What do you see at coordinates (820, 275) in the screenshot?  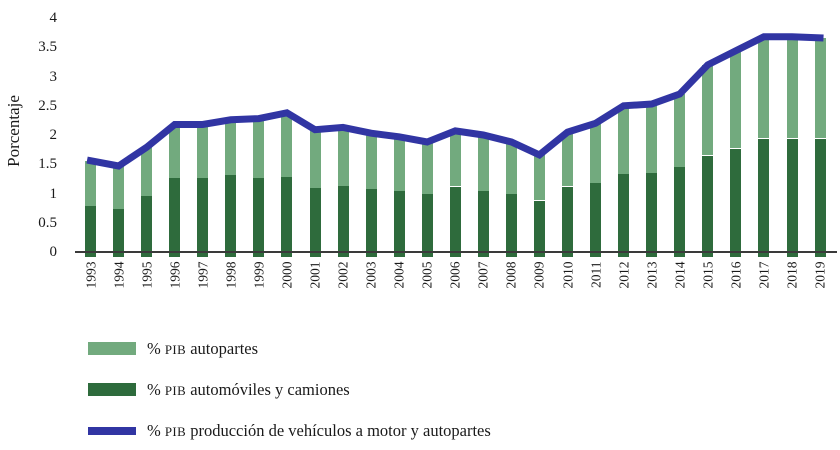 I see `x-tick-label: 2019` at bounding box center [820, 275].